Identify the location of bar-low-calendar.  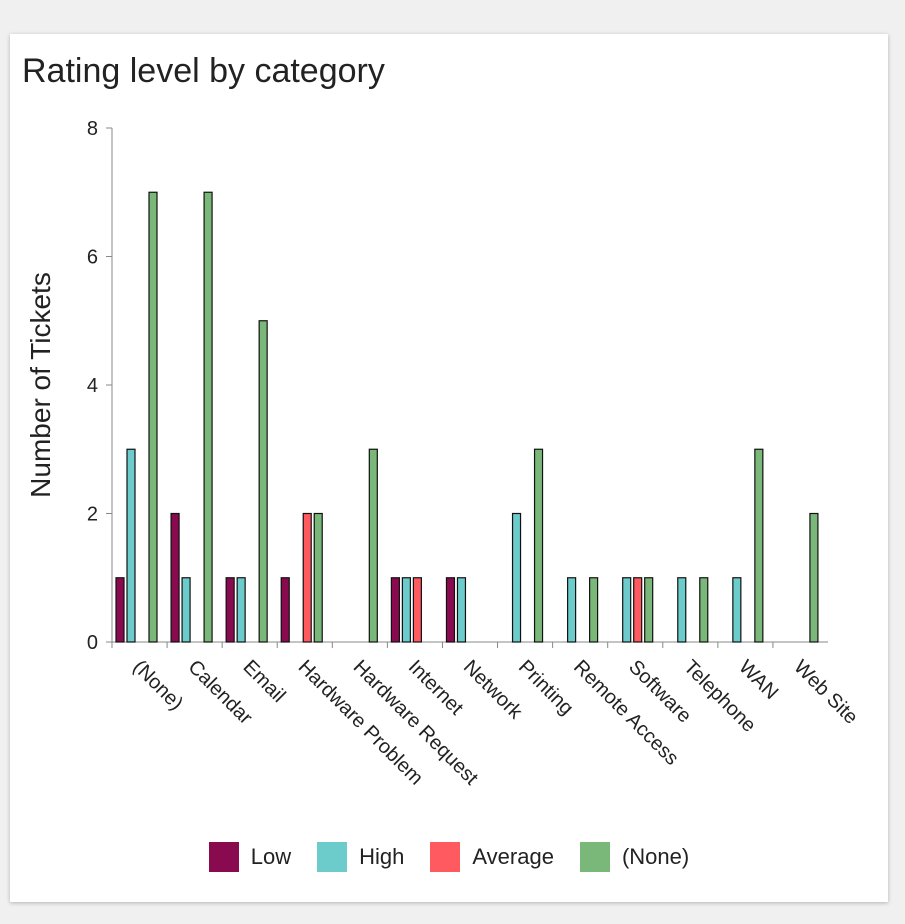
(175, 577).